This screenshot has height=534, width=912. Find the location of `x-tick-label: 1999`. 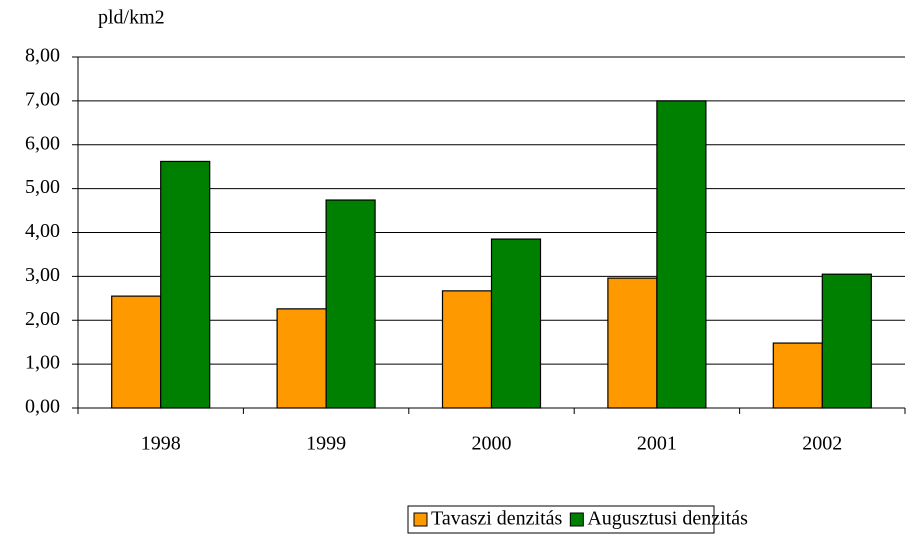

x-tick-label: 1999 is located at coordinates (326, 444).